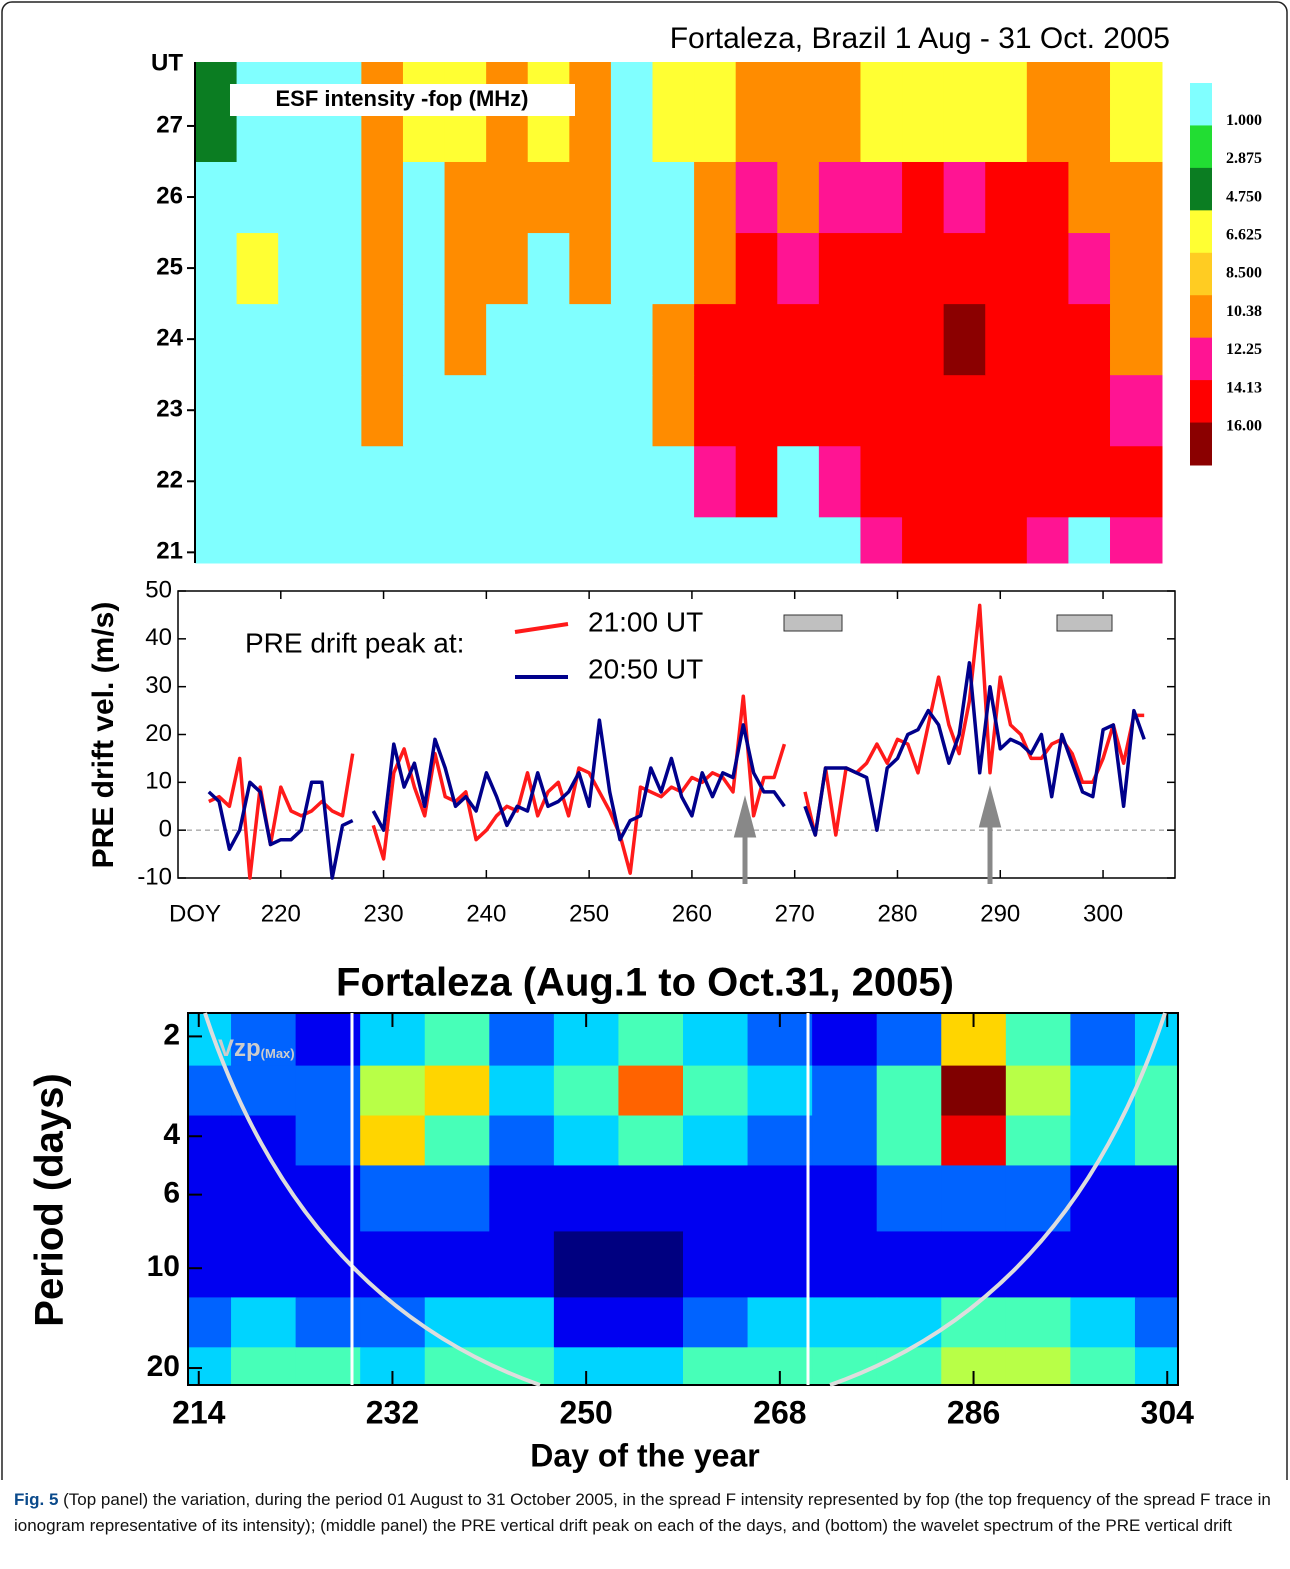  What do you see at coordinates (169, 337) in the screenshot?
I see `y-tick-label: 24` at bounding box center [169, 337].